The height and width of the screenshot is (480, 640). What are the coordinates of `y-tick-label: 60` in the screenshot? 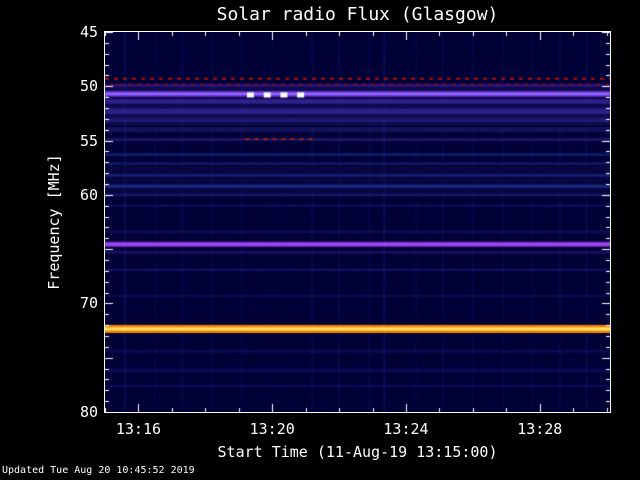 It's located at (88, 194).